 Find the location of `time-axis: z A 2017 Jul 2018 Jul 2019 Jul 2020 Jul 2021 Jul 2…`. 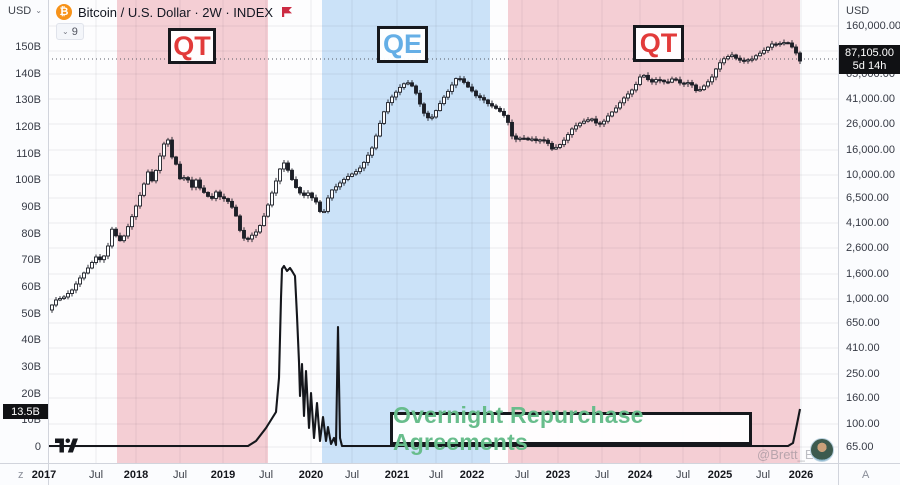

time-axis: z A 2017 Jul 2018 Jul 2019 Jul 2020 Jul 2021 Jul 2… is located at coordinates (450, 474).